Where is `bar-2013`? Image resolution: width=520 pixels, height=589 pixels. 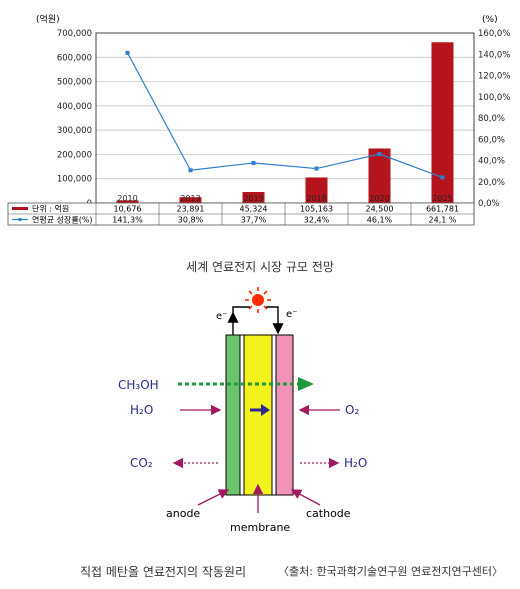
bar-2013 is located at coordinates (190, 200).